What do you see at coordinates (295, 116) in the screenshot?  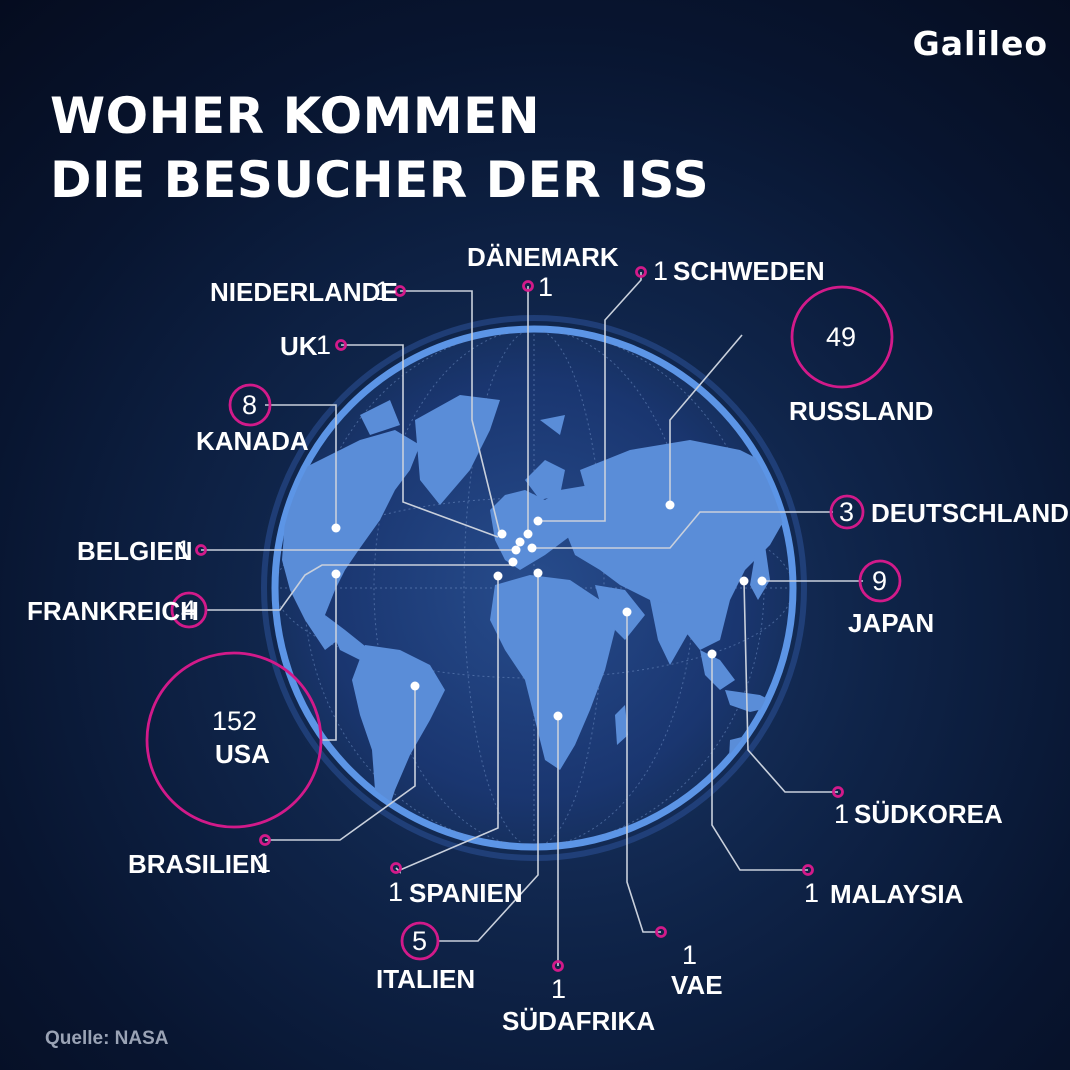 I see `title-line-1: WOHER KOMMEN` at bounding box center [295, 116].